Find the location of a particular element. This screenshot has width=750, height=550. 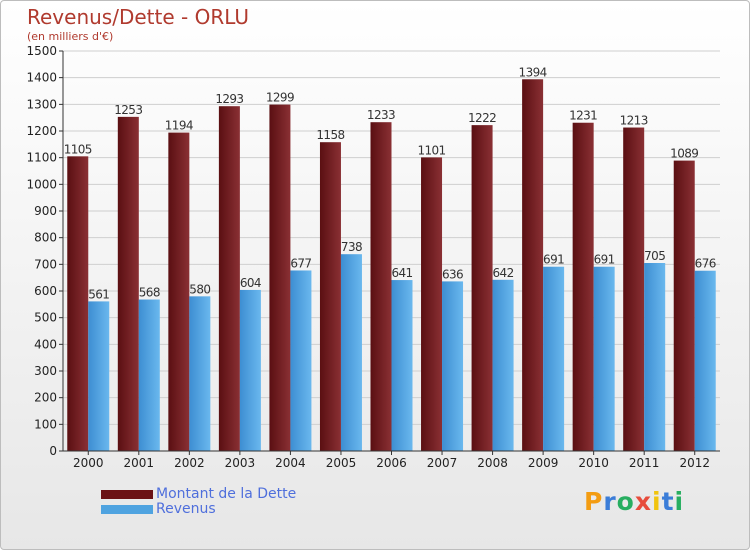

data-label-revenus: 561 is located at coordinates (98, 294).